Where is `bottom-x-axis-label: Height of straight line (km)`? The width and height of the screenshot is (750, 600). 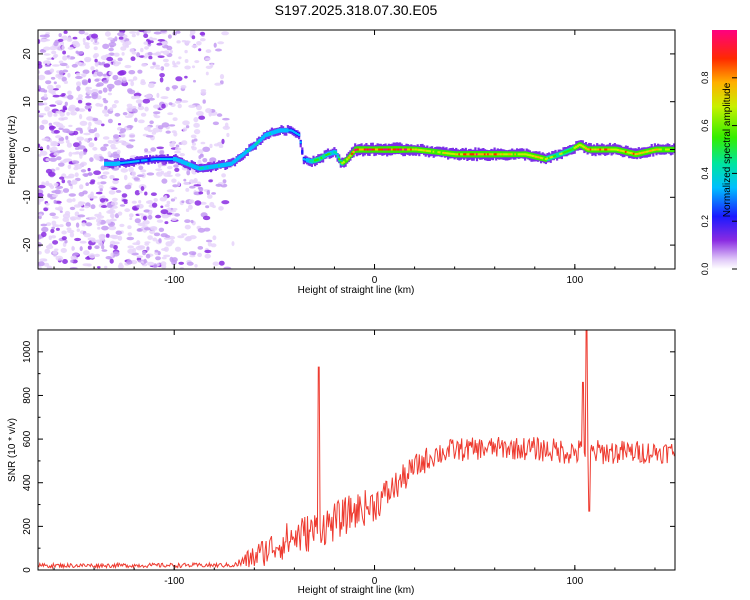 bottom-x-axis-label: Height of straight line (km) is located at coordinates (356, 590).